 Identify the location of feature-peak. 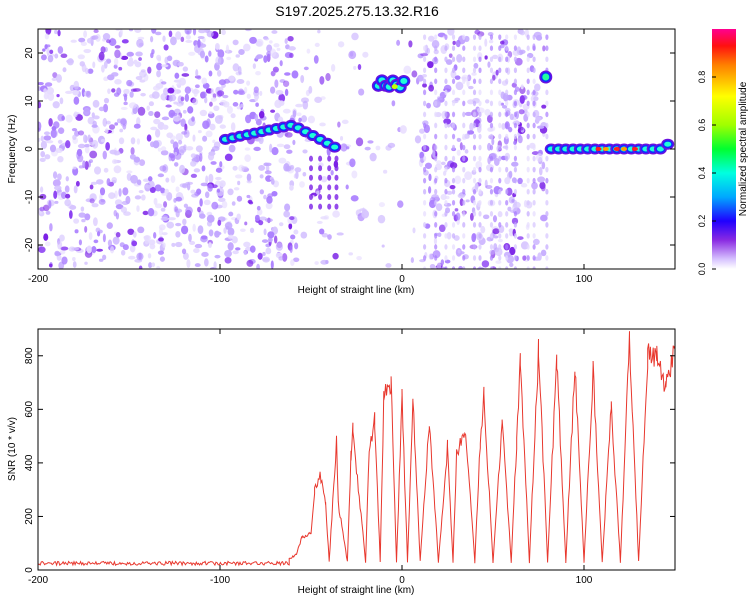
(634, 149).